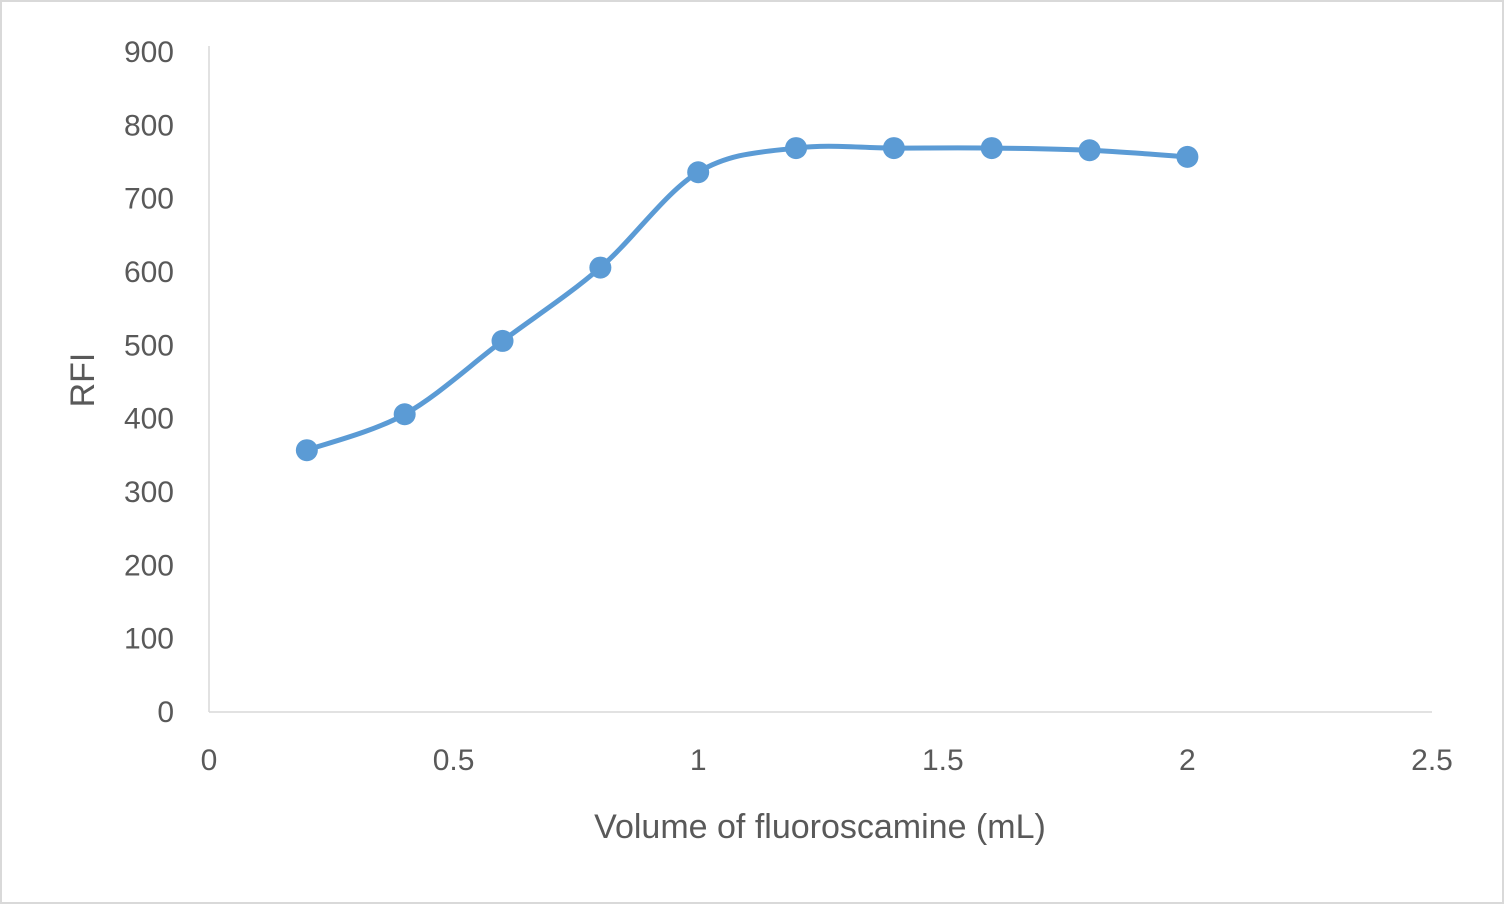 The width and height of the screenshot is (1504, 904). What do you see at coordinates (165, 712) in the screenshot?
I see `y-tick-label: 0` at bounding box center [165, 712].